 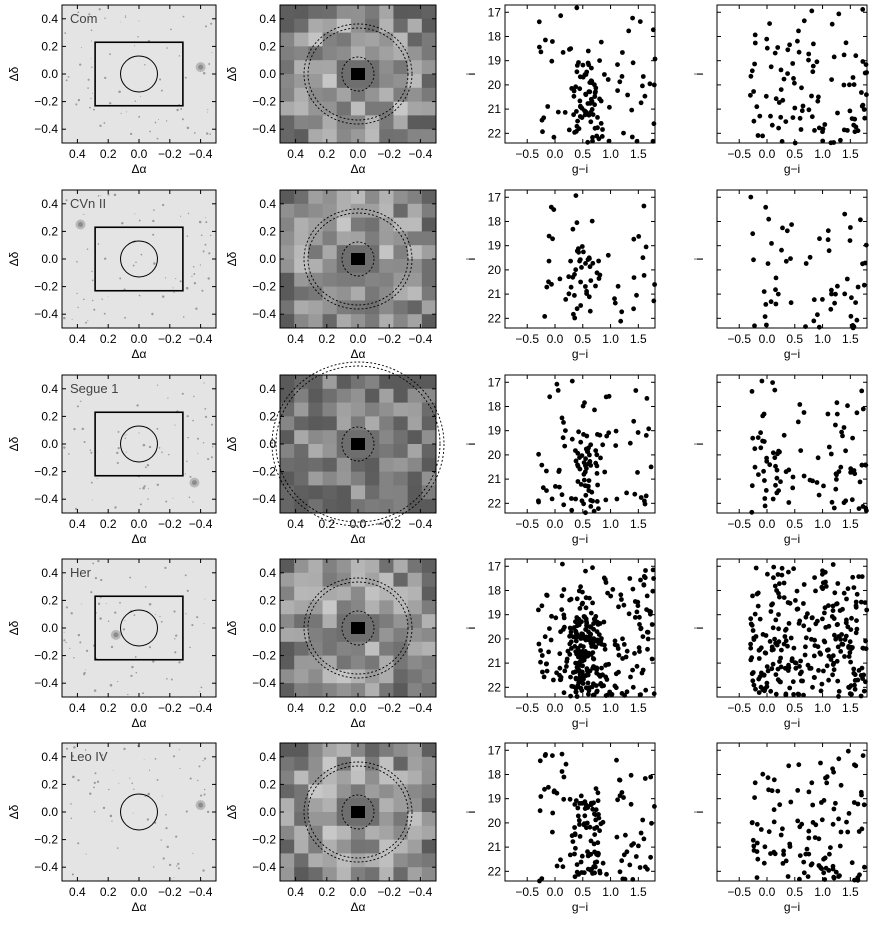 What do you see at coordinates (201, 524) in the screenshot?
I see `x-tick-label: −0.4` at bounding box center [201, 524].